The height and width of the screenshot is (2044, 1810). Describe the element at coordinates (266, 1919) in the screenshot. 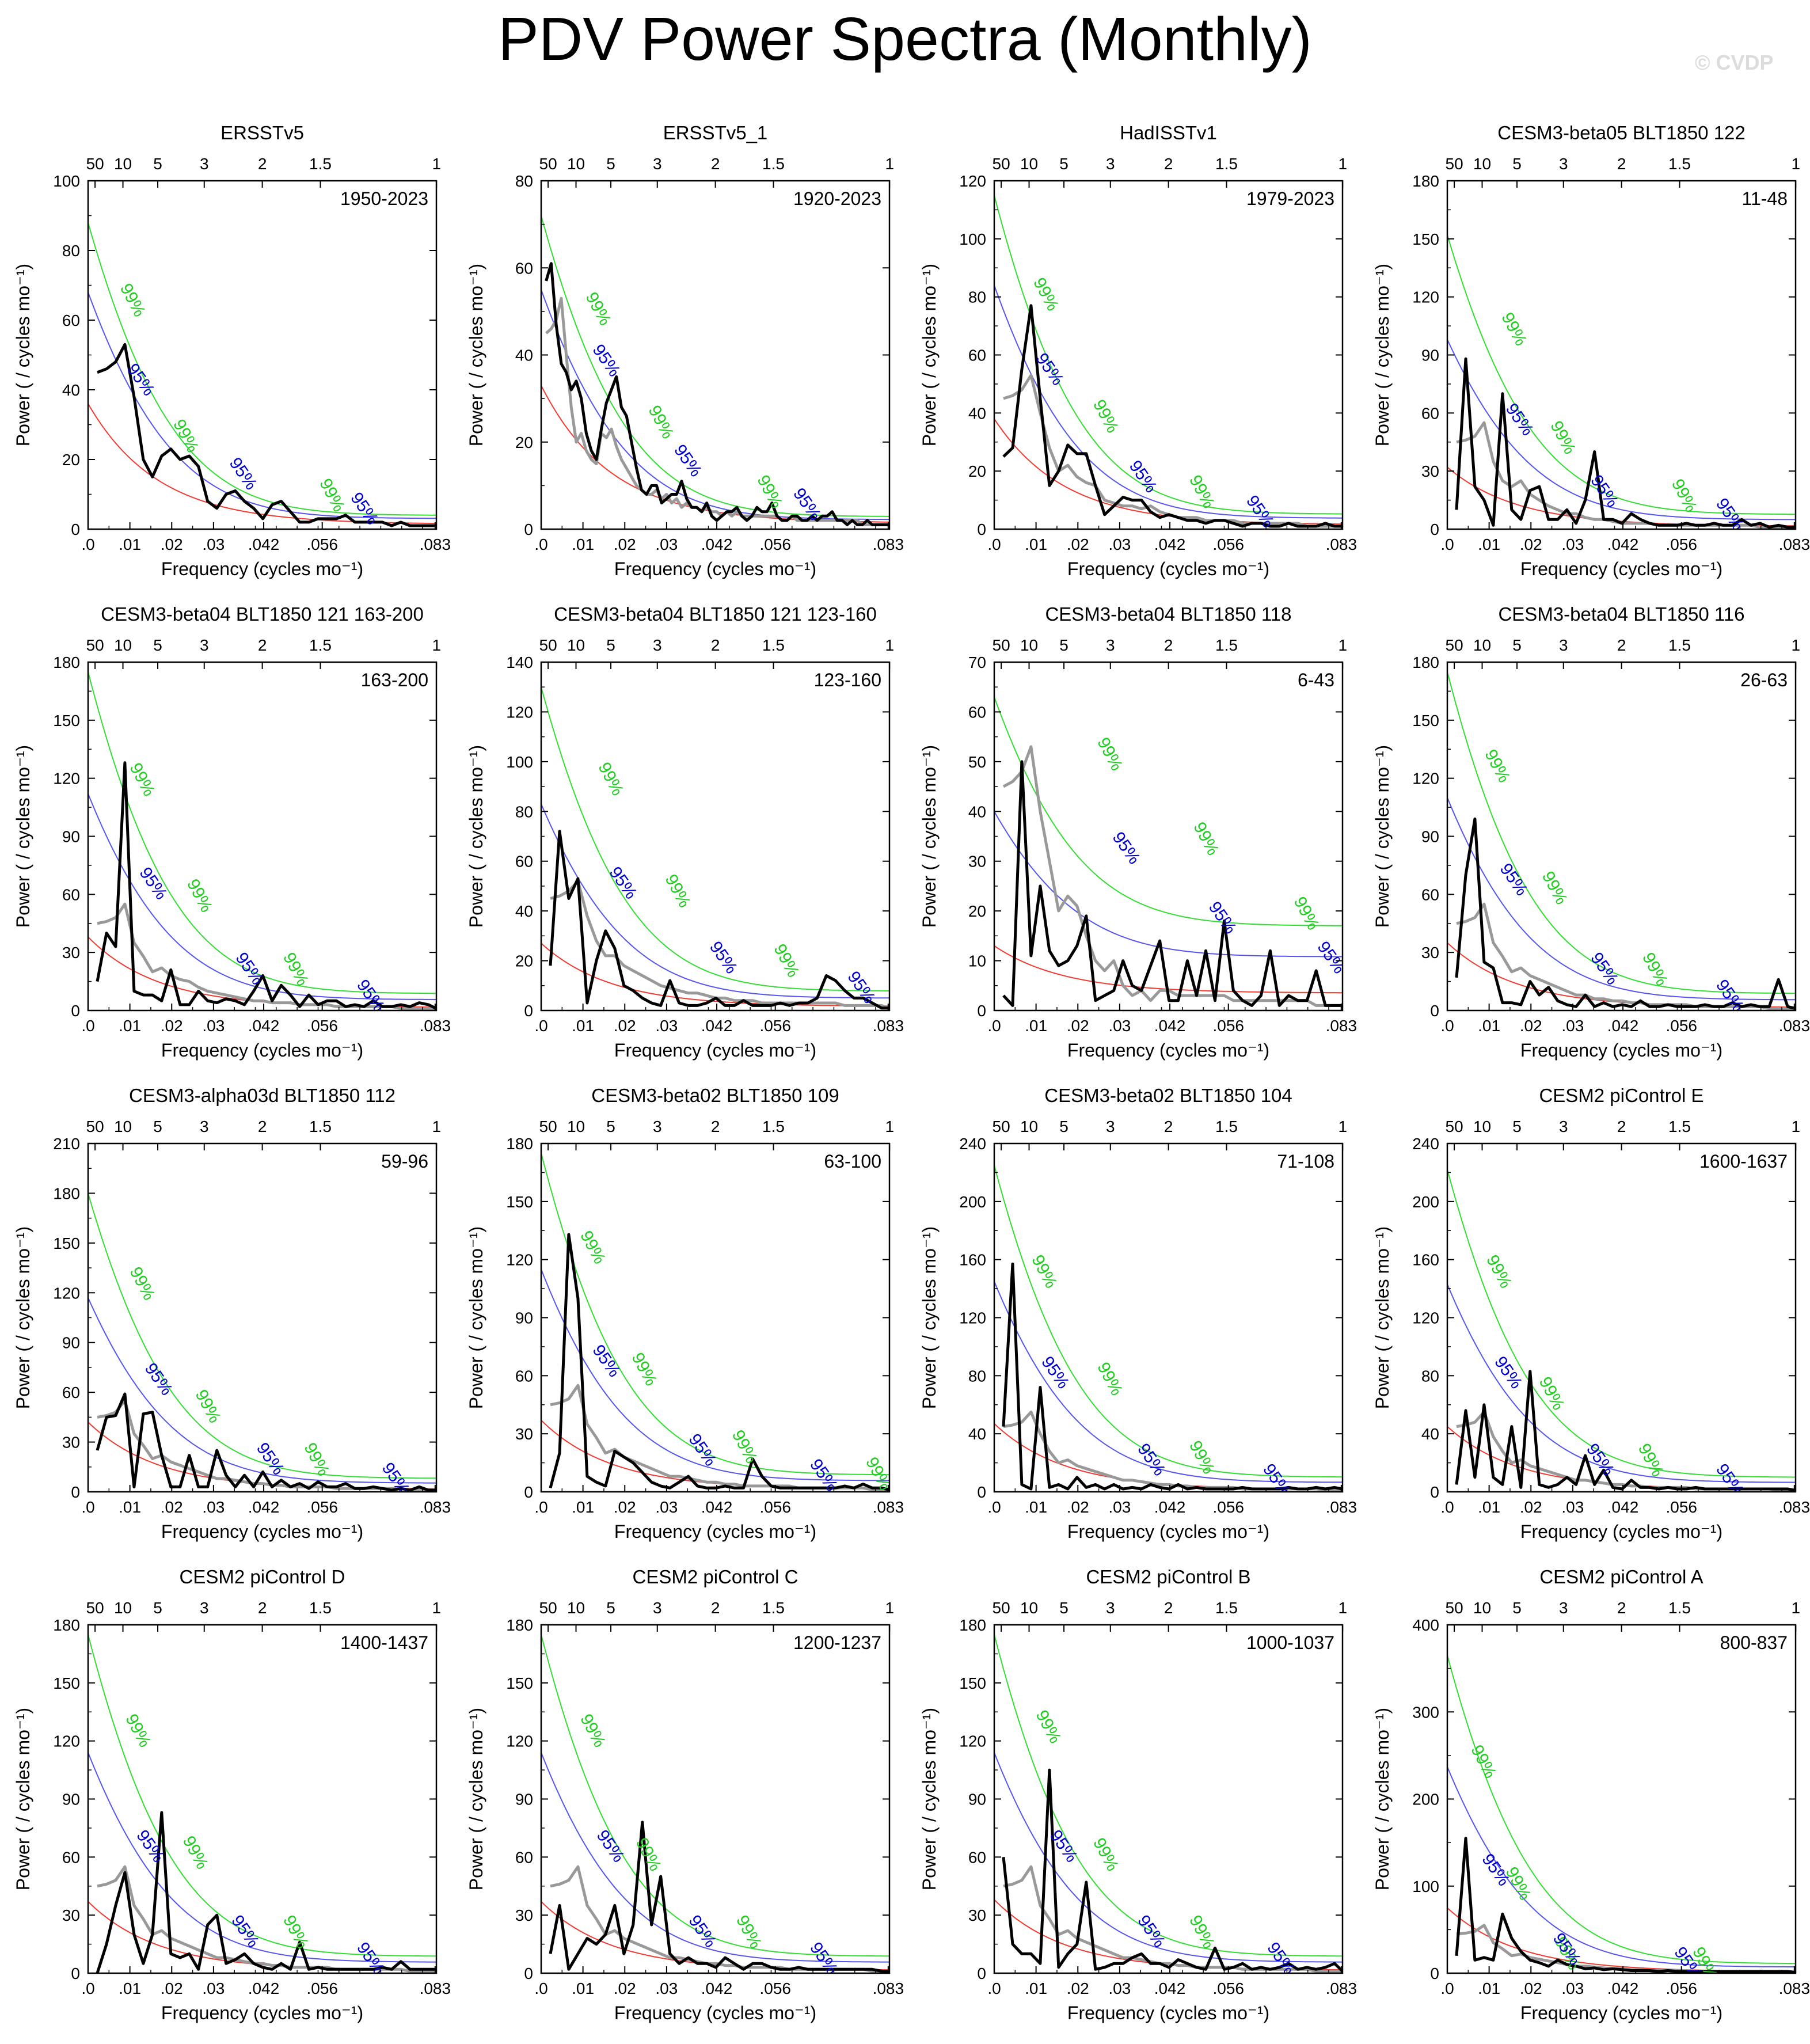

I see `reference-spectrum-line` at that location.